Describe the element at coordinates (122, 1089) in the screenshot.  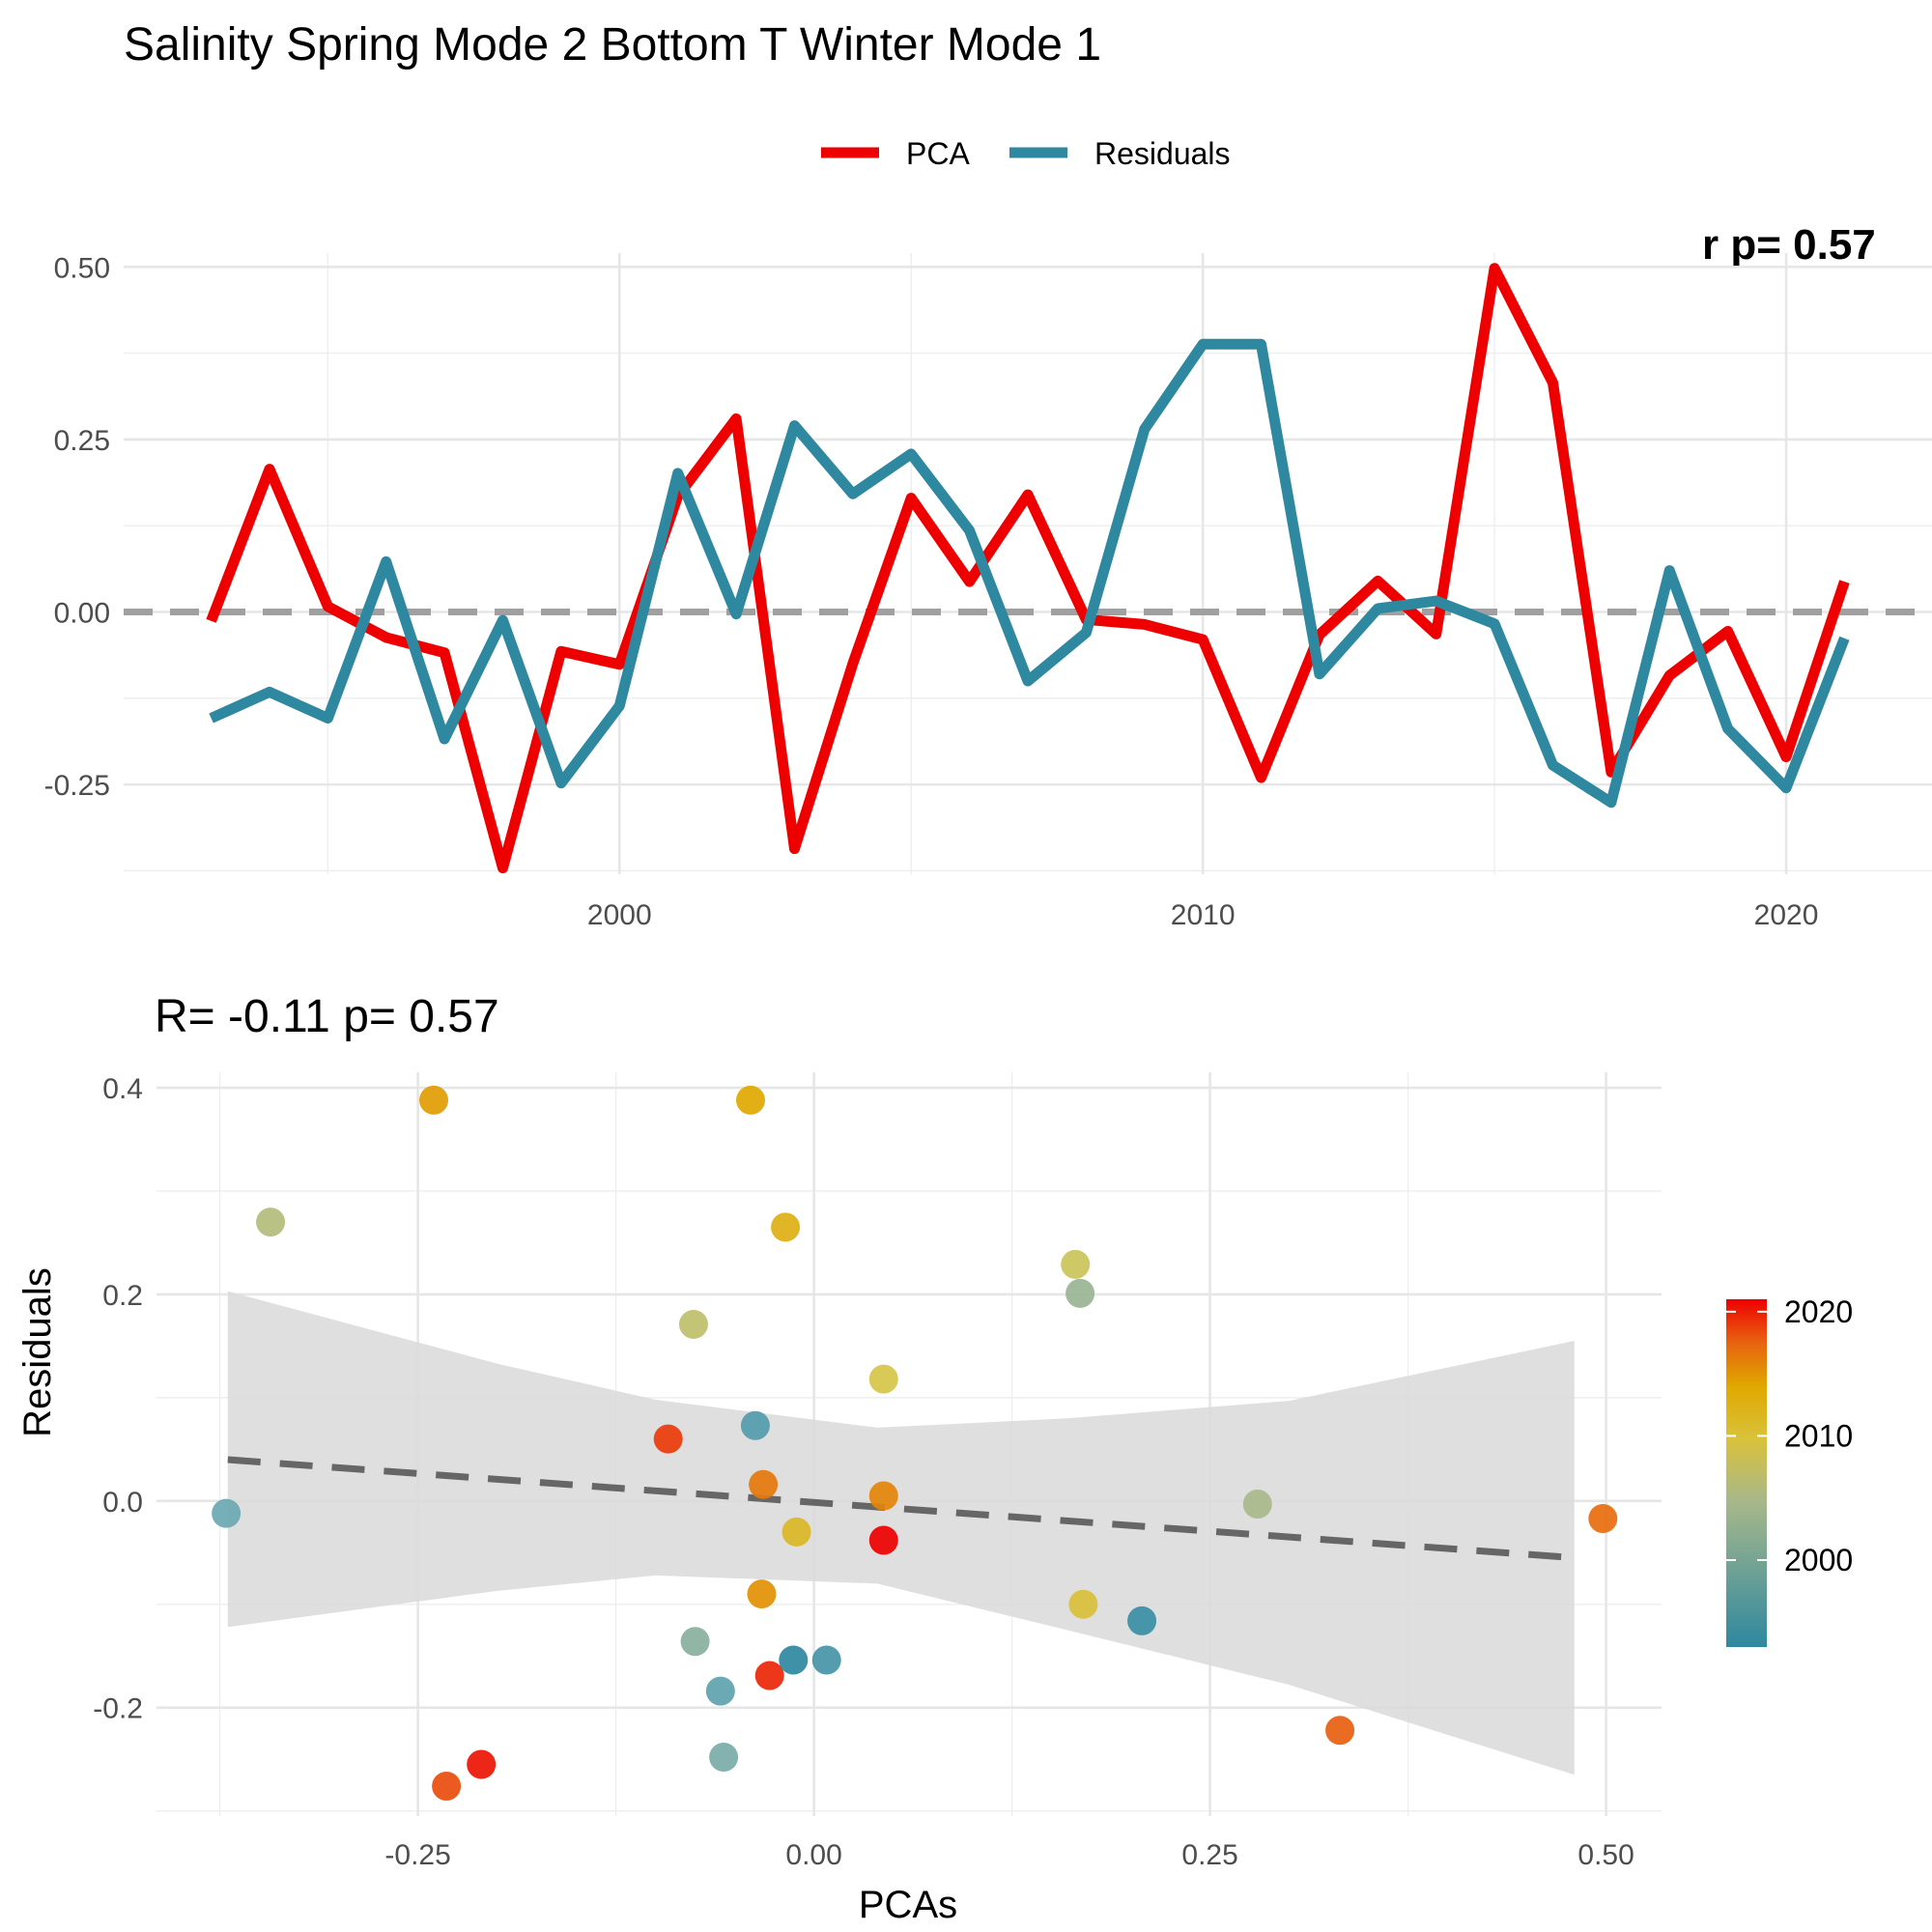
I see `y-tick-label: 0.4` at that location.